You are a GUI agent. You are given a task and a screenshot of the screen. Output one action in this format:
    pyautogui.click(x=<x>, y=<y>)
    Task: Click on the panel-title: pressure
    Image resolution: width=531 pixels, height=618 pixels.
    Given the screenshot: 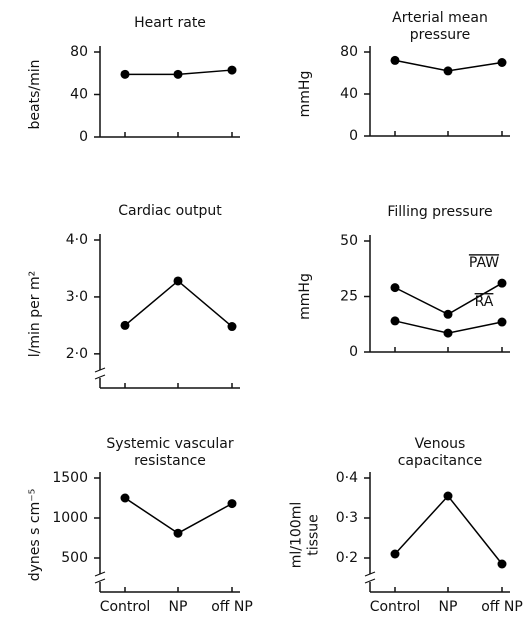 What is the action you would take?
    pyautogui.click(x=440, y=35)
    